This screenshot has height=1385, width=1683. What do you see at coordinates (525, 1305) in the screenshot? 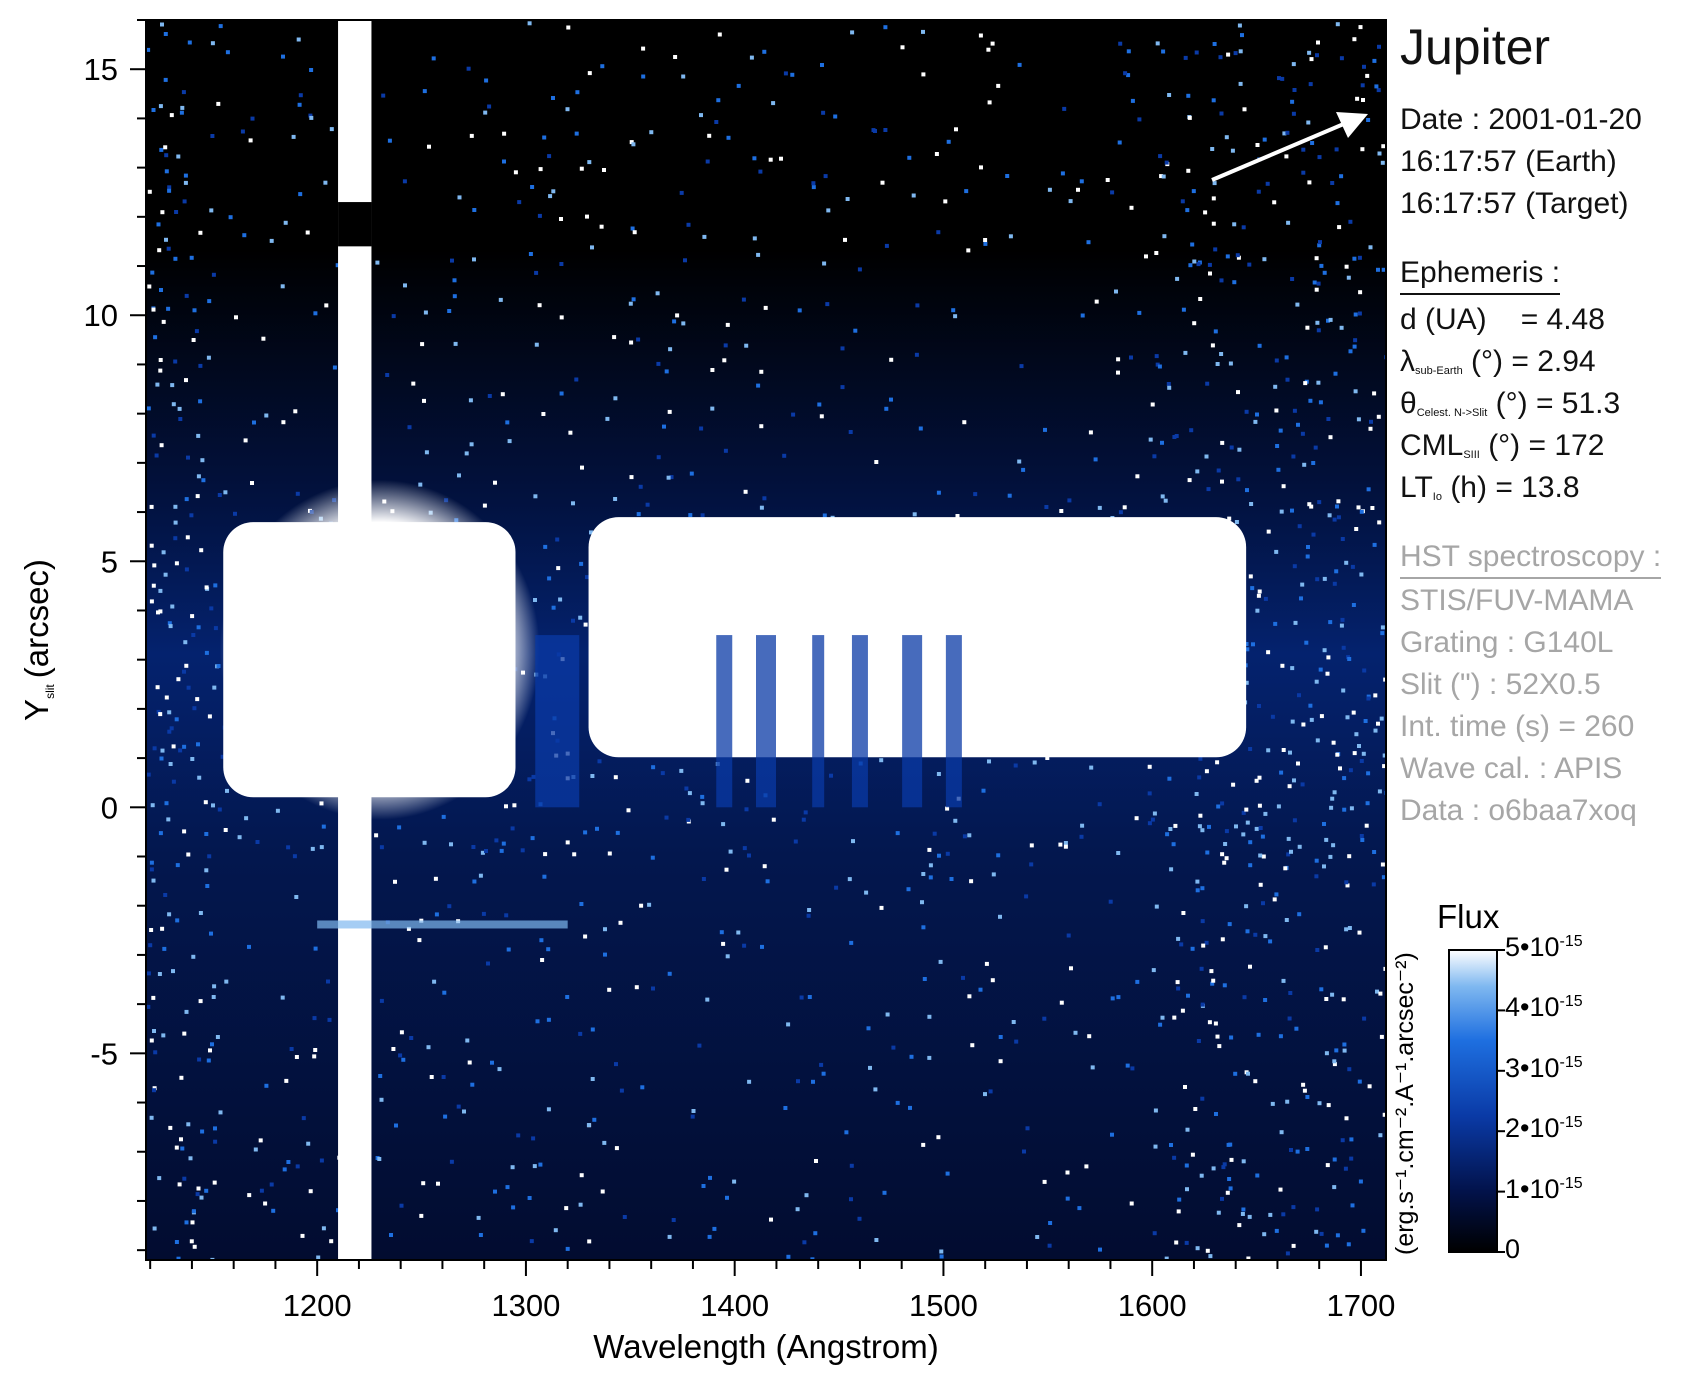
I see `x-tick-label: 1300` at bounding box center [525, 1305].